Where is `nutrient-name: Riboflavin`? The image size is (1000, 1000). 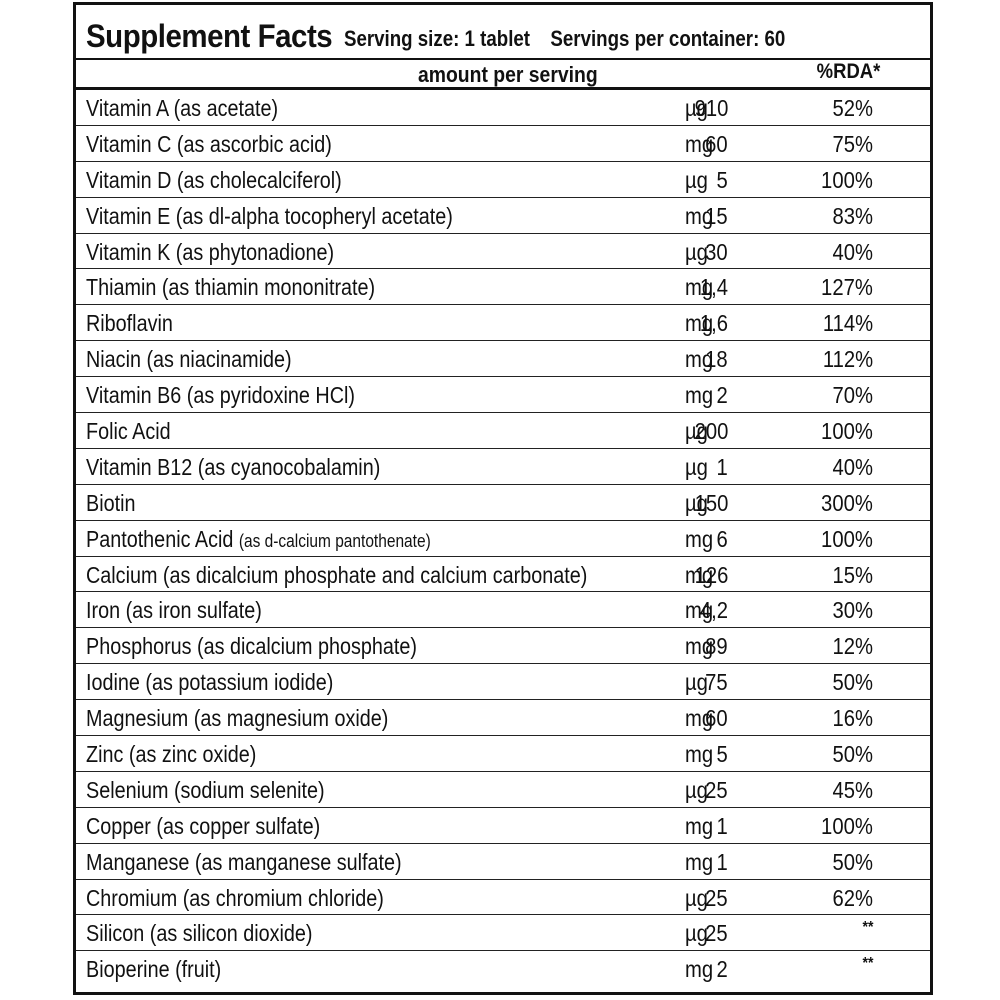
nutrient-name: Riboflavin is located at coordinates (129, 323).